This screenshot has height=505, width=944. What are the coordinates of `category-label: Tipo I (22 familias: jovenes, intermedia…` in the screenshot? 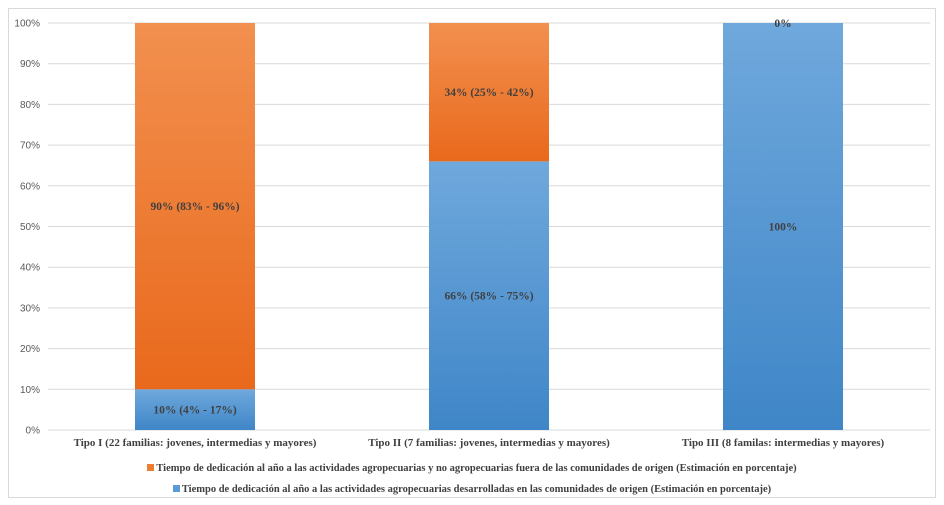 It's located at (195, 443).